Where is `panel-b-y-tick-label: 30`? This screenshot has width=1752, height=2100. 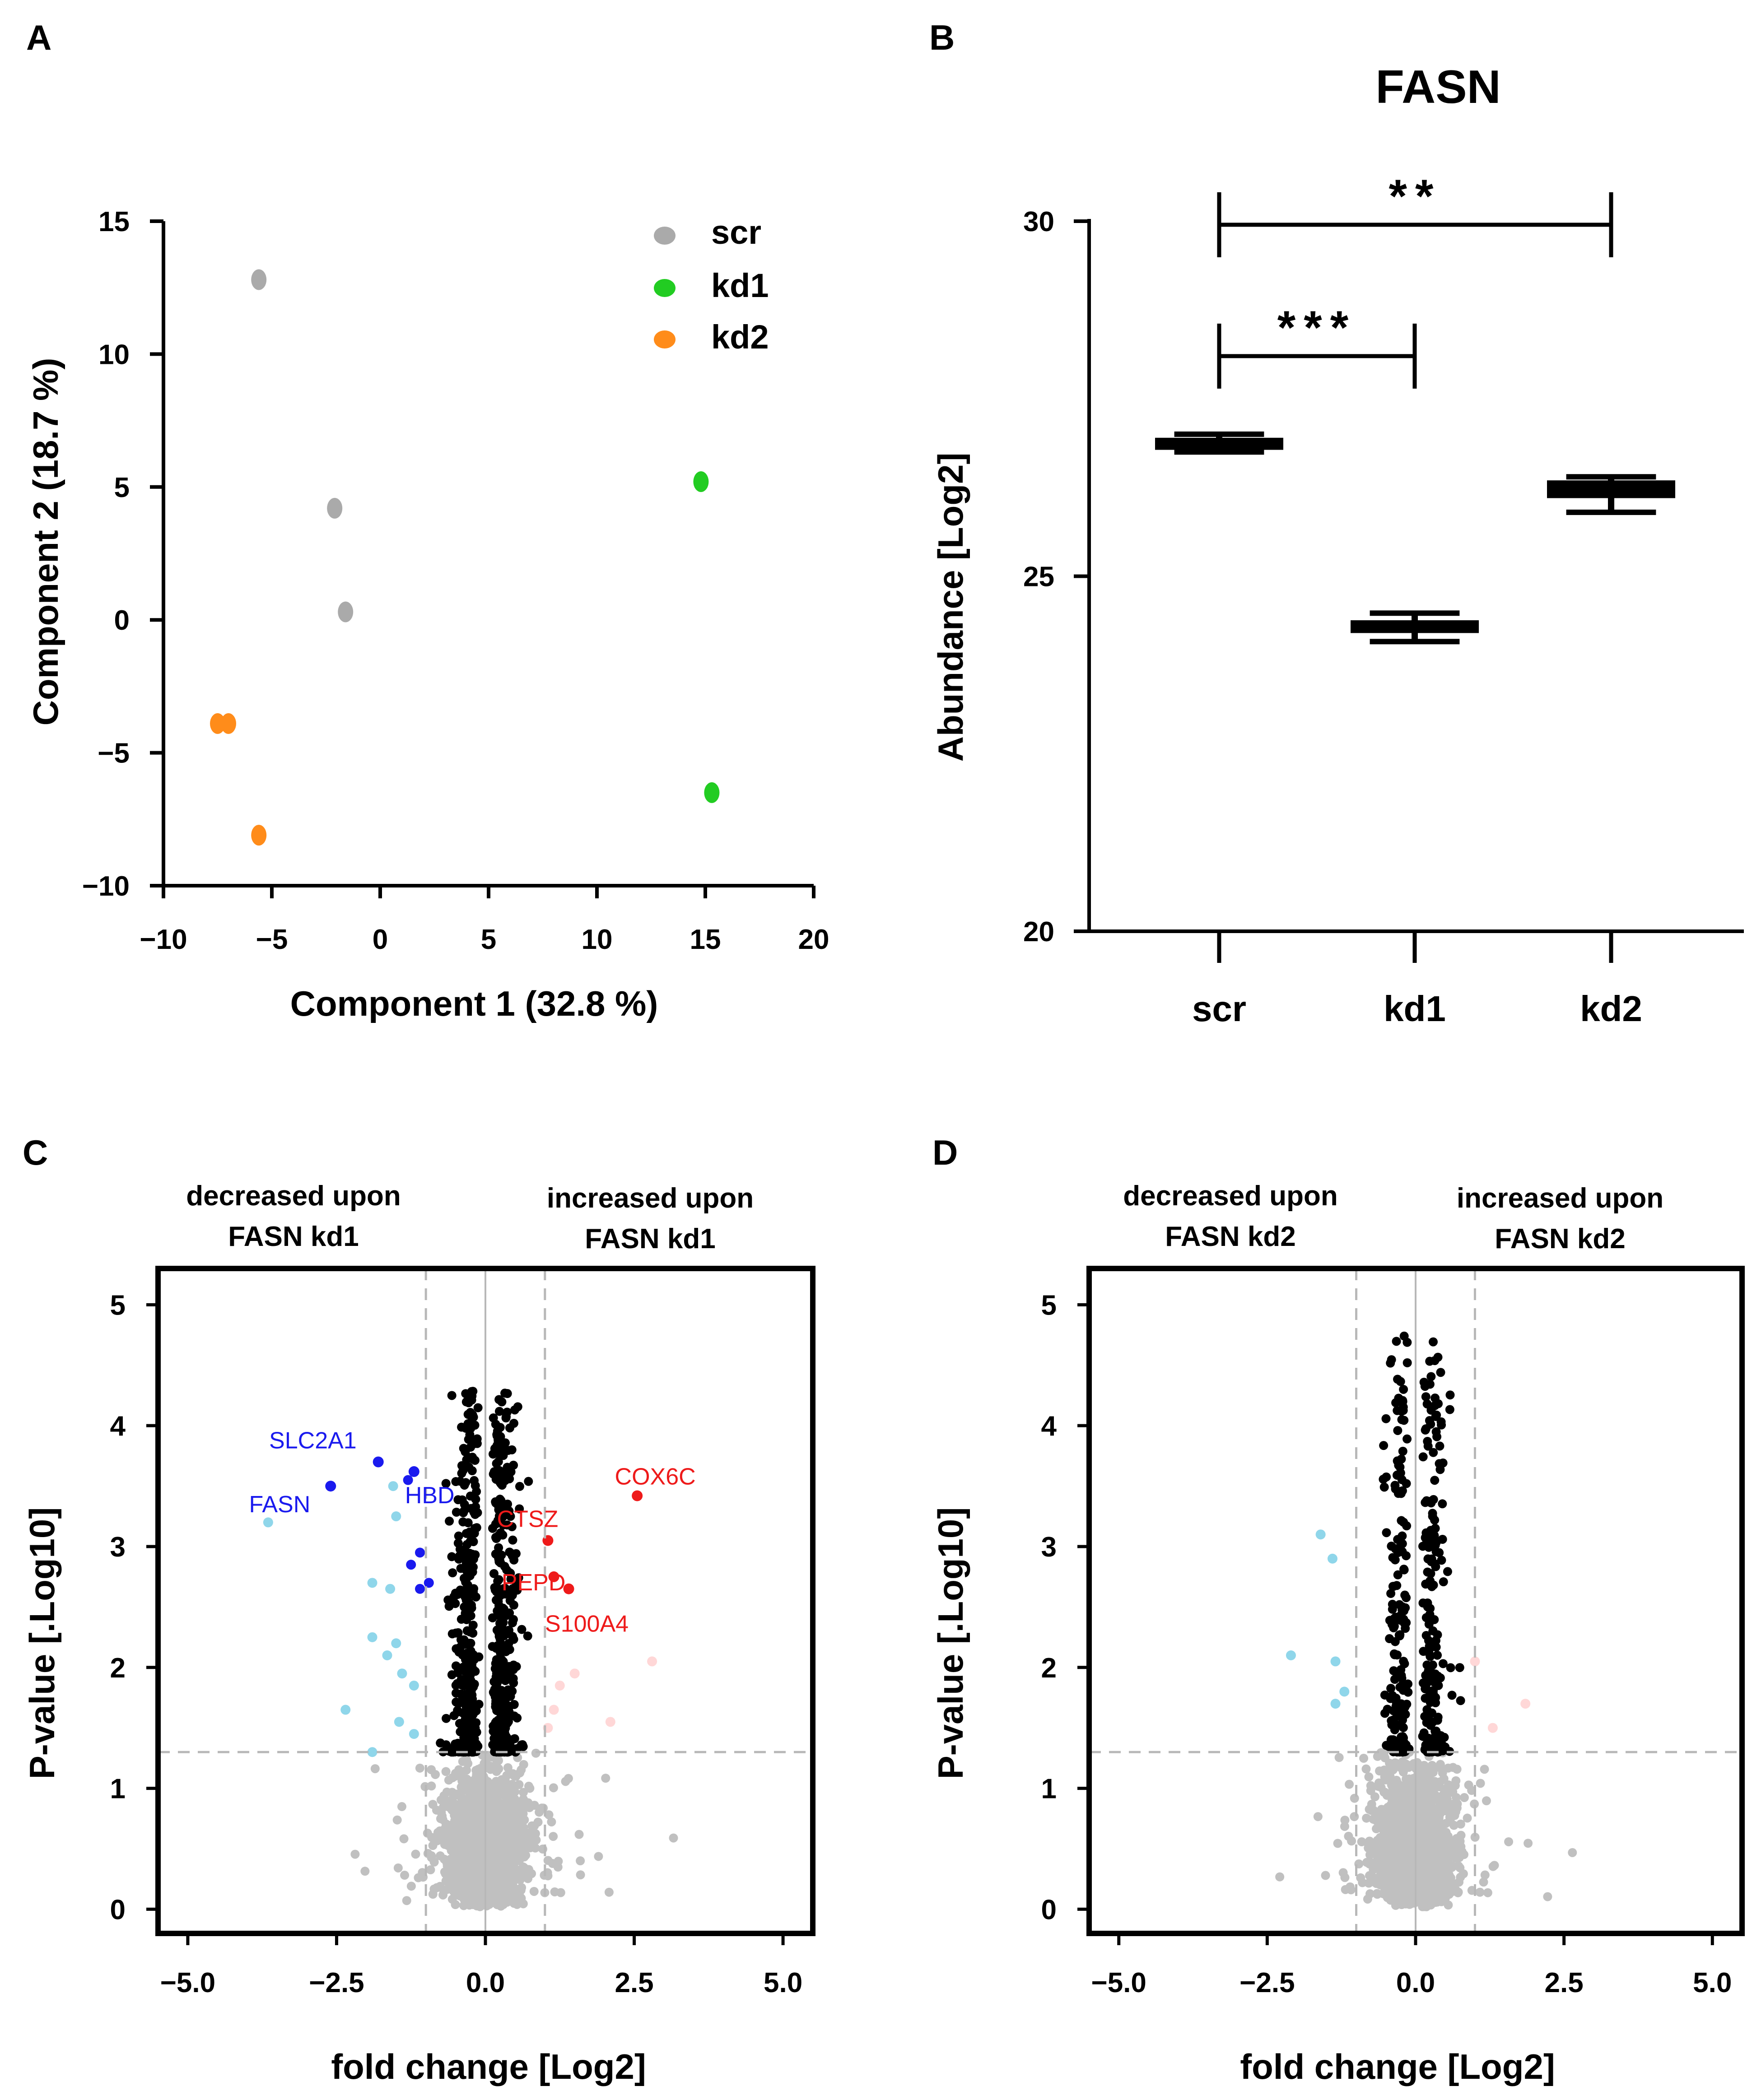
panel-b-y-tick-label: 30 is located at coordinates (1038, 221).